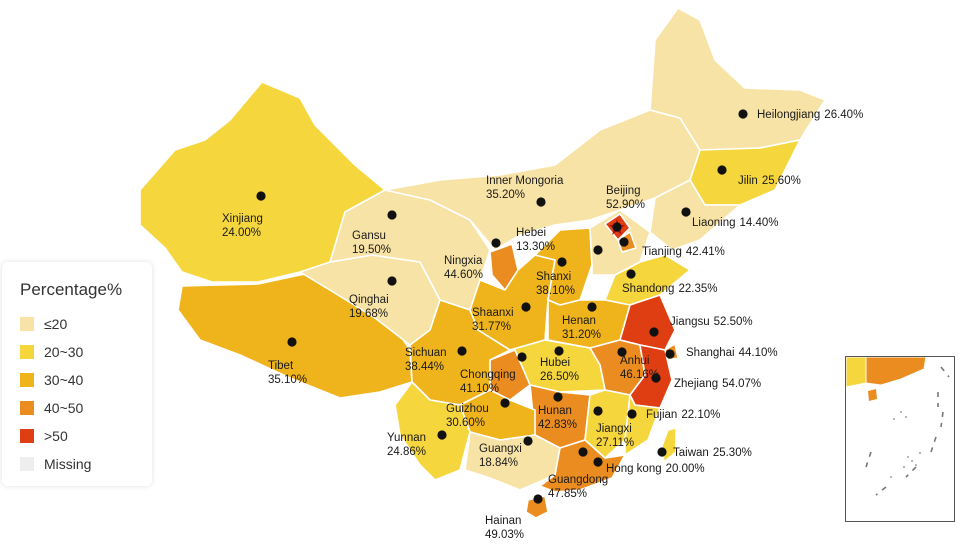 Image resolution: width=960 pixels, height=544 pixels. I want to click on province-value: 26.50%, so click(559, 377).